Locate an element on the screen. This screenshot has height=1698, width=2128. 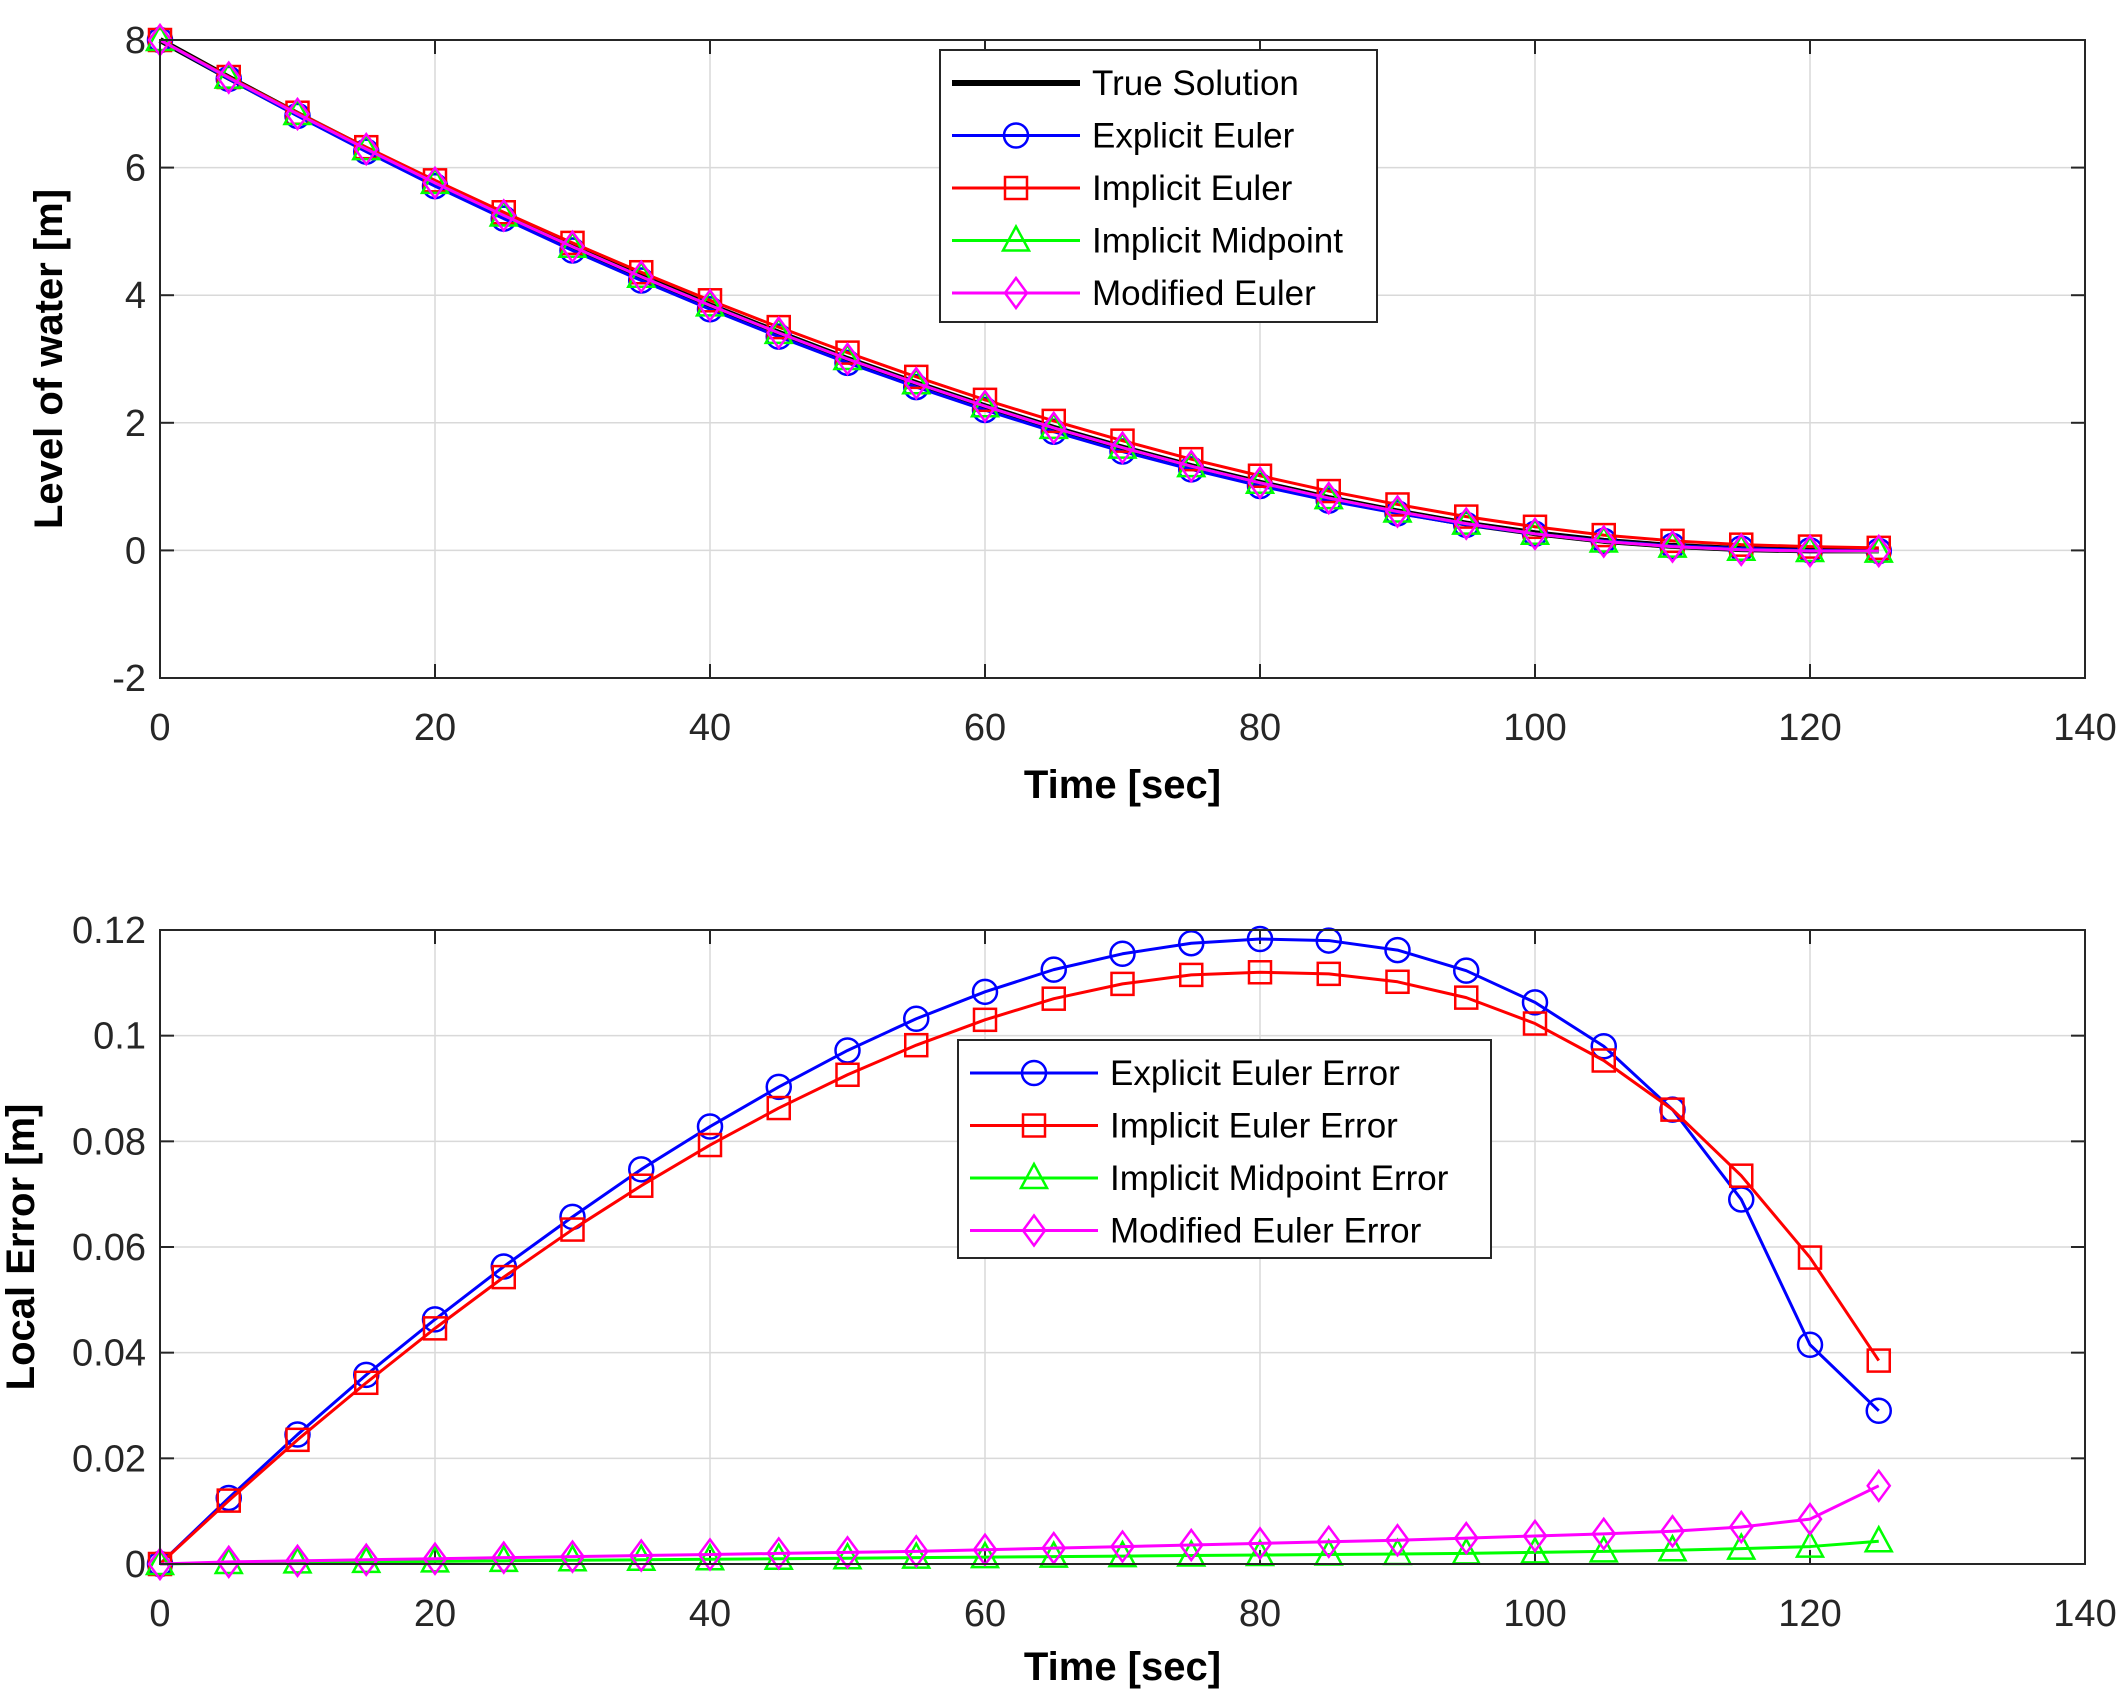
y-tick-label: 6 is located at coordinates (135, 169).